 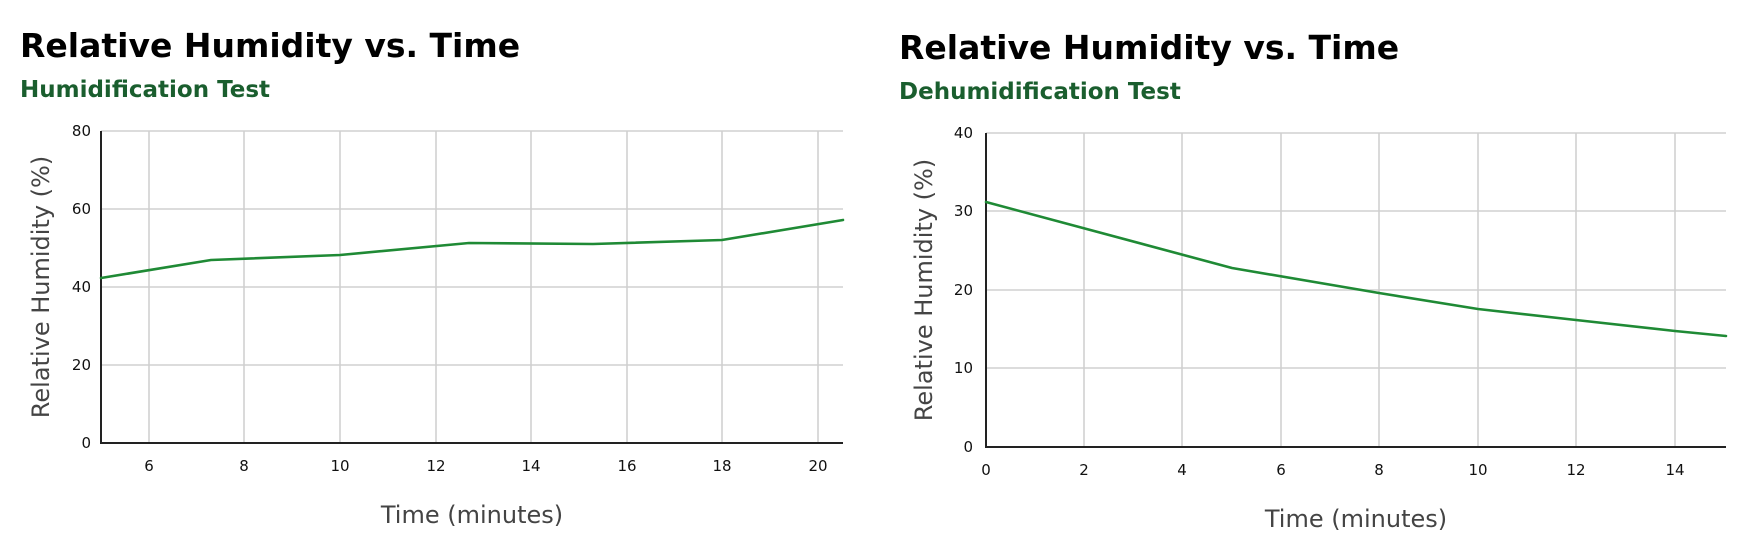 What do you see at coordinates (1332, 470) in the screenshot?
I see `x-tick-labels: 0 2 4 6 8 10 12 14` at bounding box center [1332, 470].